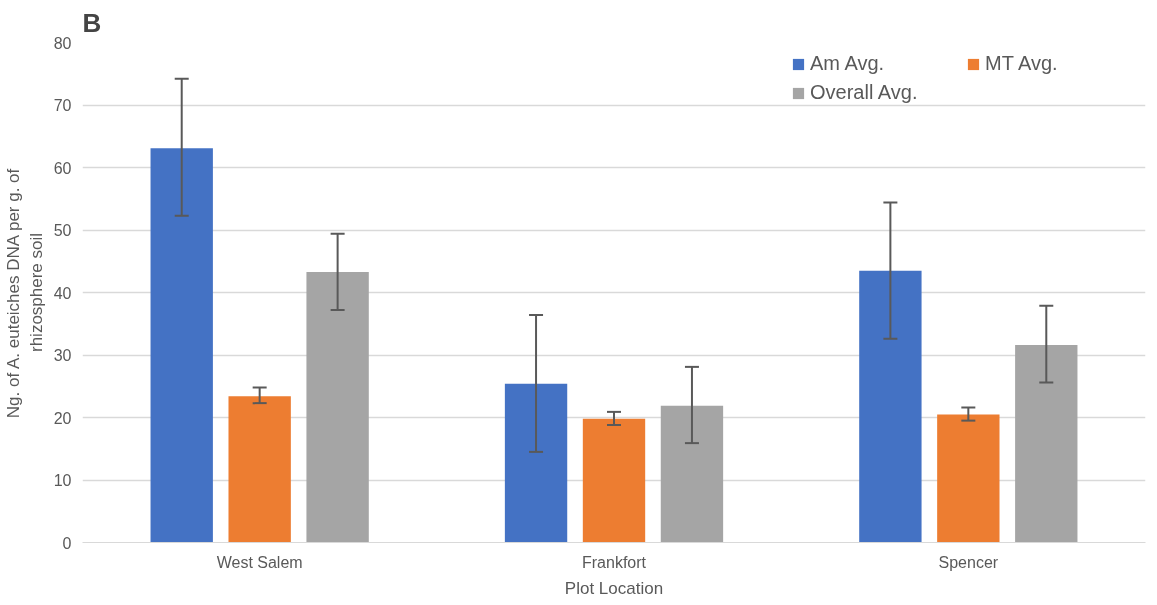  Describe the element at coordinates (1022, 63) in the screenshot. I see `legend-label: MT Avg.` at that location.